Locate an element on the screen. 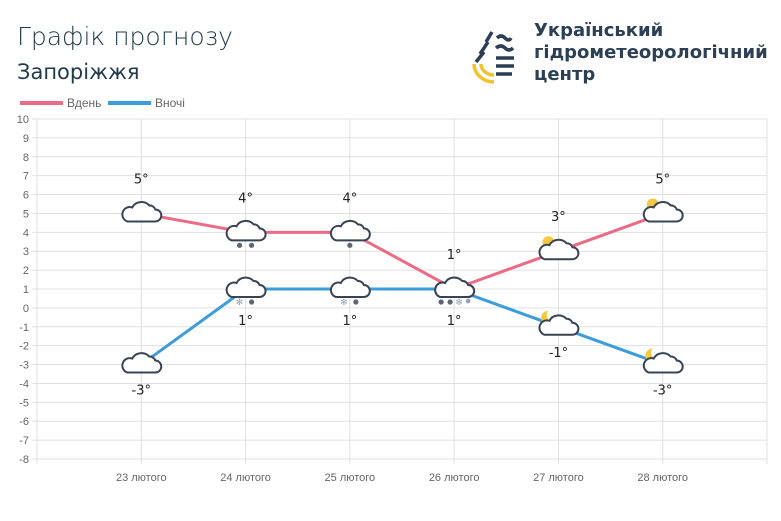 The height and width of the screenshot is (521, 781). point-night-3: ✻ 1° is located at coordinates (455, 302).